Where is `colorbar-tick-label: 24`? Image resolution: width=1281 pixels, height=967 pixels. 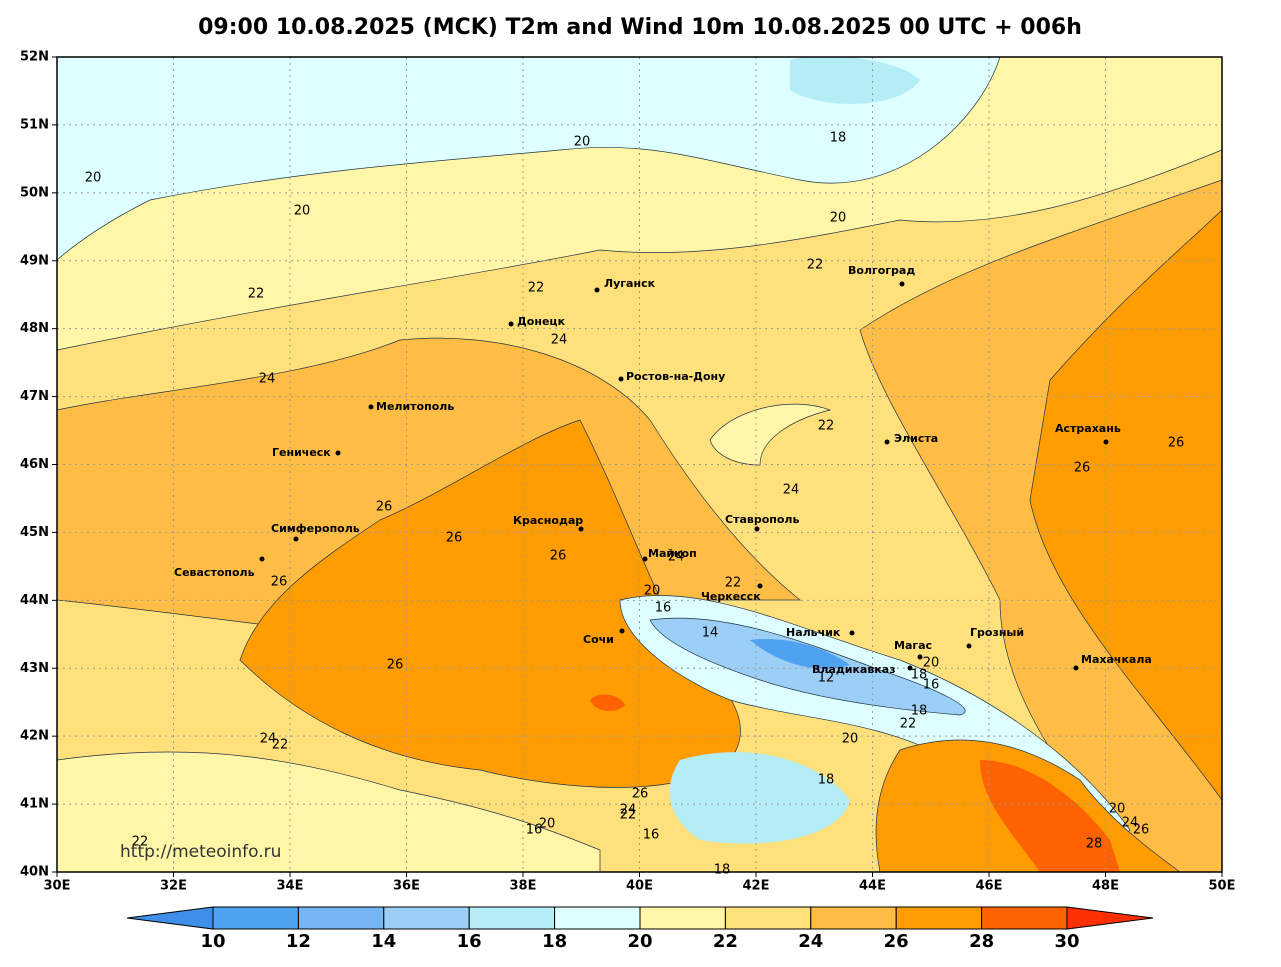
colorbar-tick-label: 24 is located at coordinates (810, 941).